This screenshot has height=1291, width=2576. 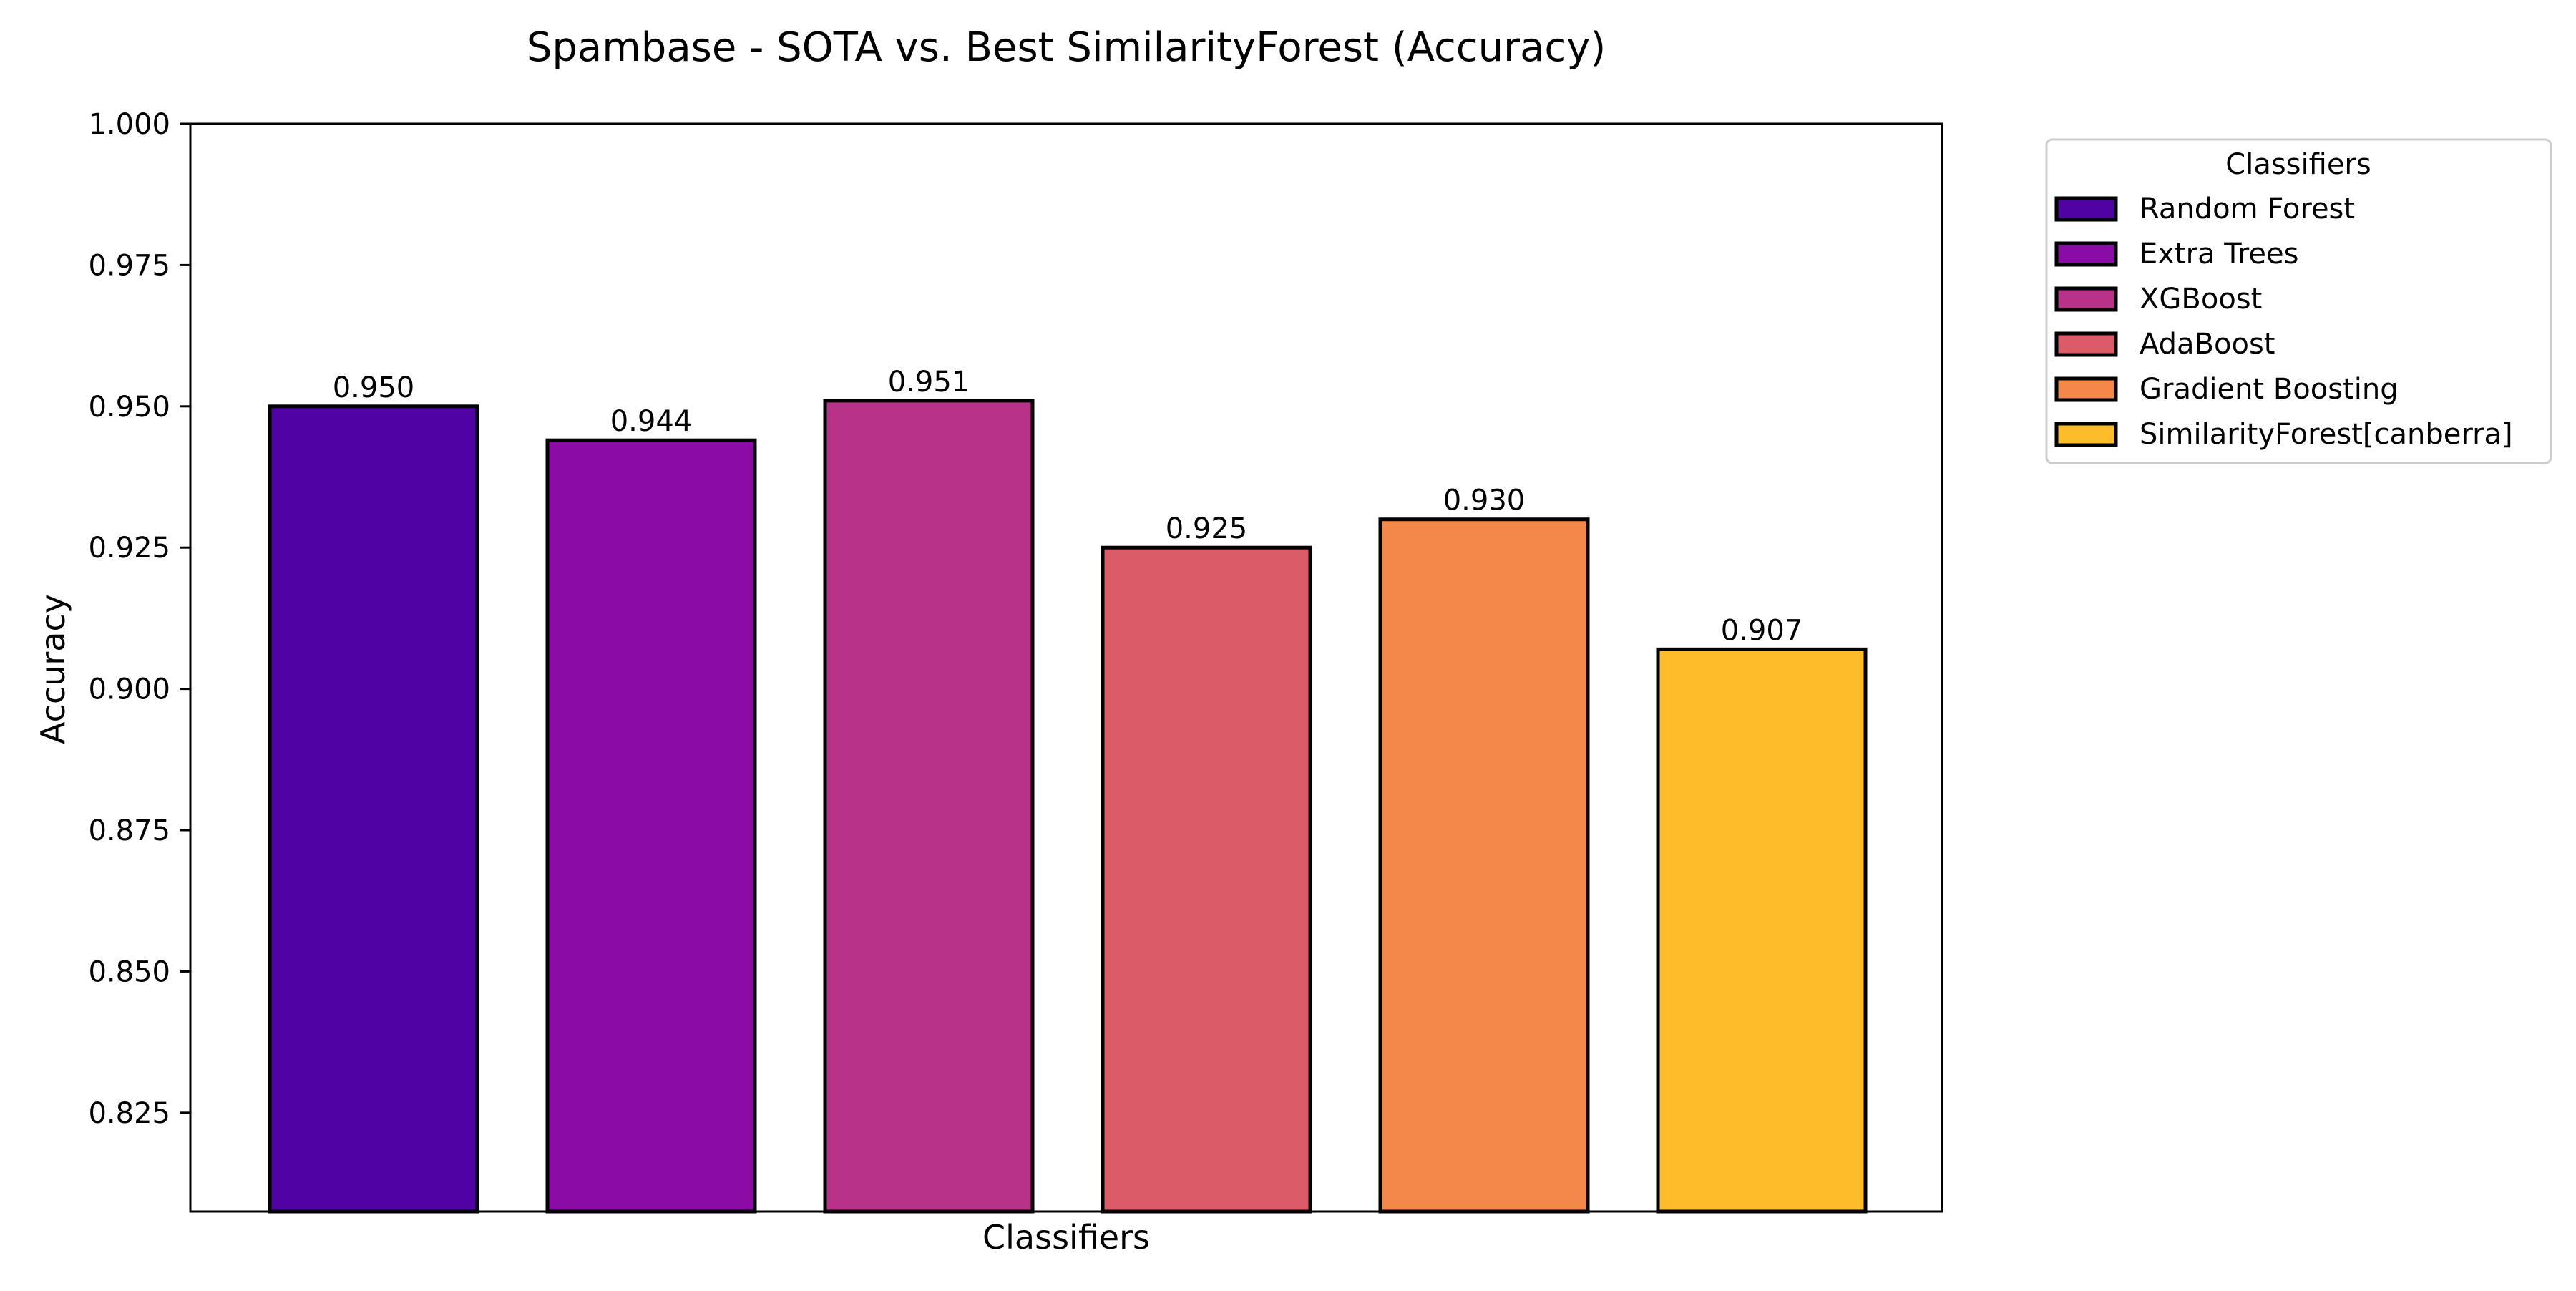 I want to click on legend-frame, so click(x=2298, y=301).